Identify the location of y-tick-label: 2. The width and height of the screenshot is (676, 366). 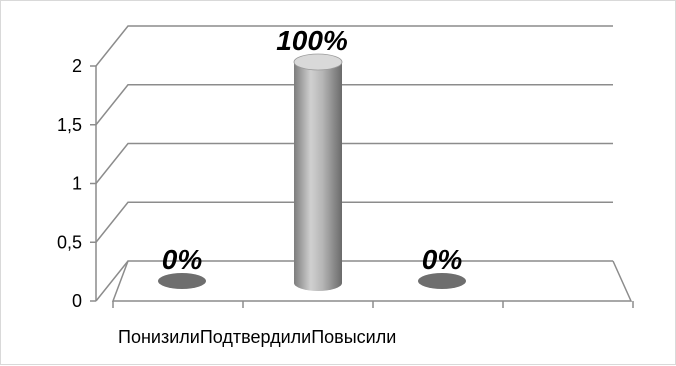
(77, 66).